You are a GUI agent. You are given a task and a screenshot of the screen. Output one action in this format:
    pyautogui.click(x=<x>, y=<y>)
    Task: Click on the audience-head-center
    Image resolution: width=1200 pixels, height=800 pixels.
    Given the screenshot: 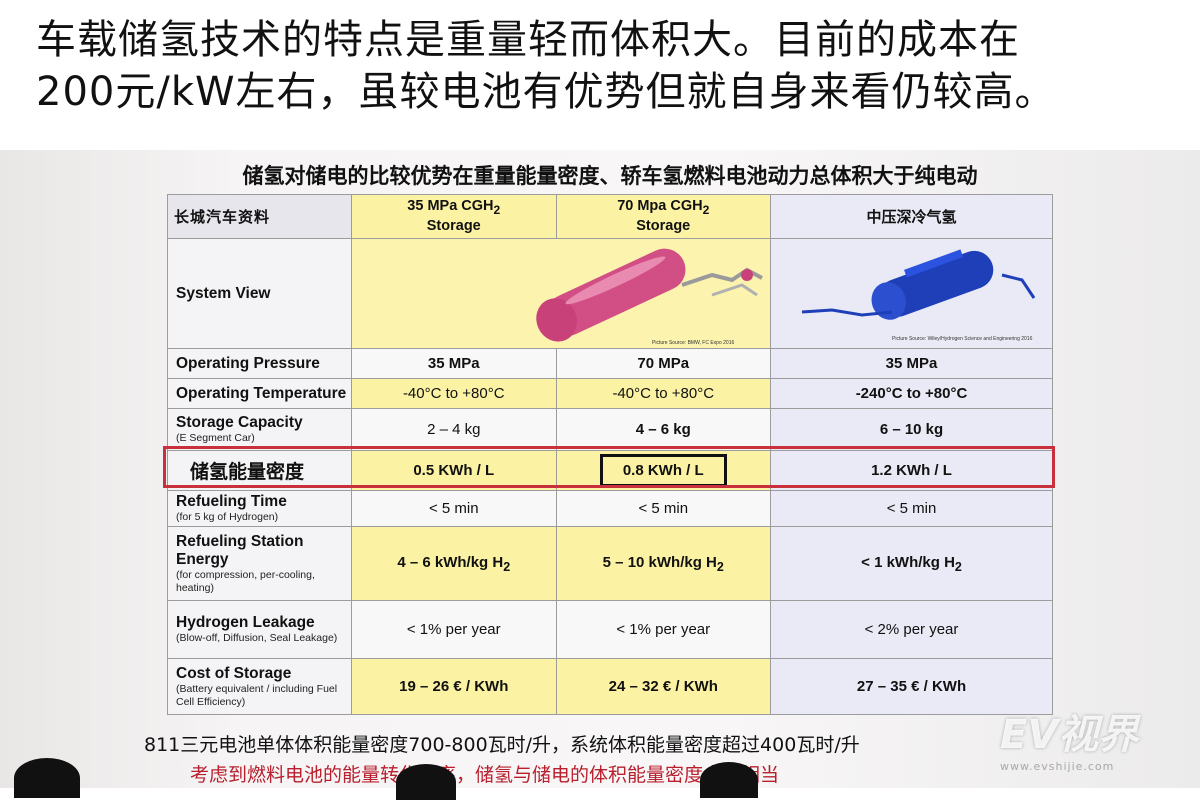 What is the action you would take?
    pyautogui.click(x=426, y=782)
    